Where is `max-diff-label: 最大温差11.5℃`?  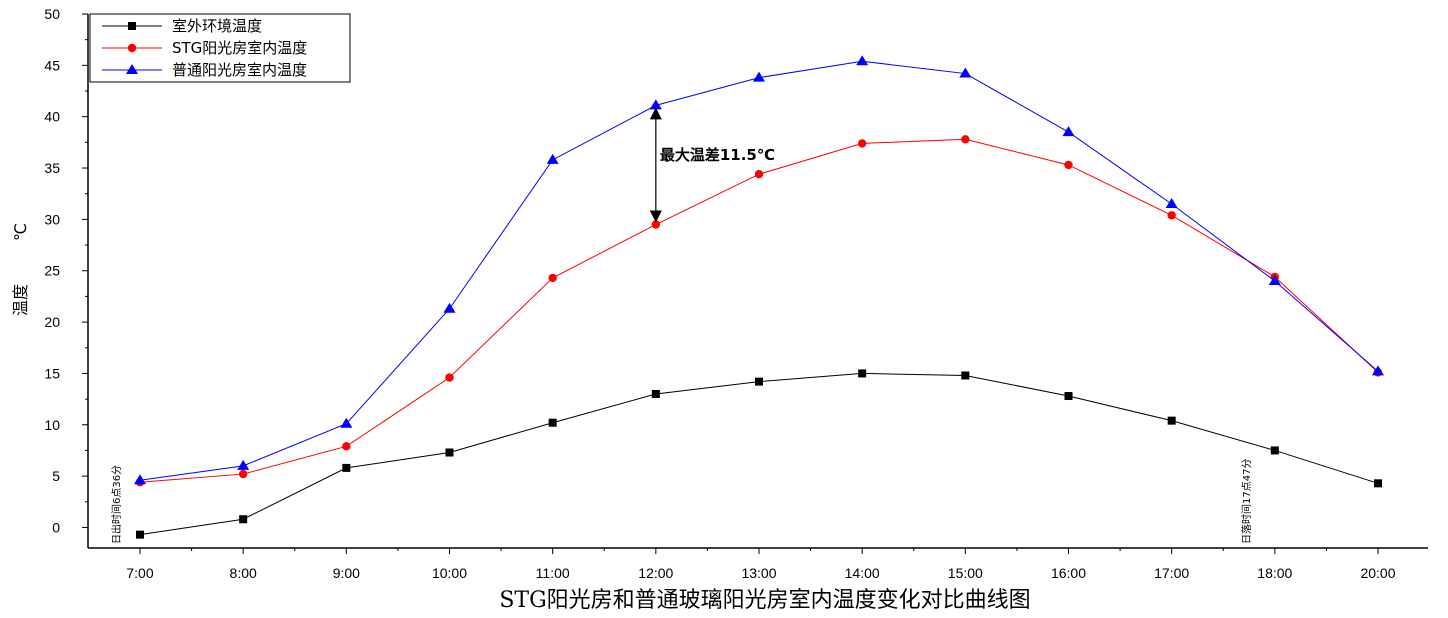
max-diff-label: 最大温差11.5℃ is located at coordinates (717, 155).